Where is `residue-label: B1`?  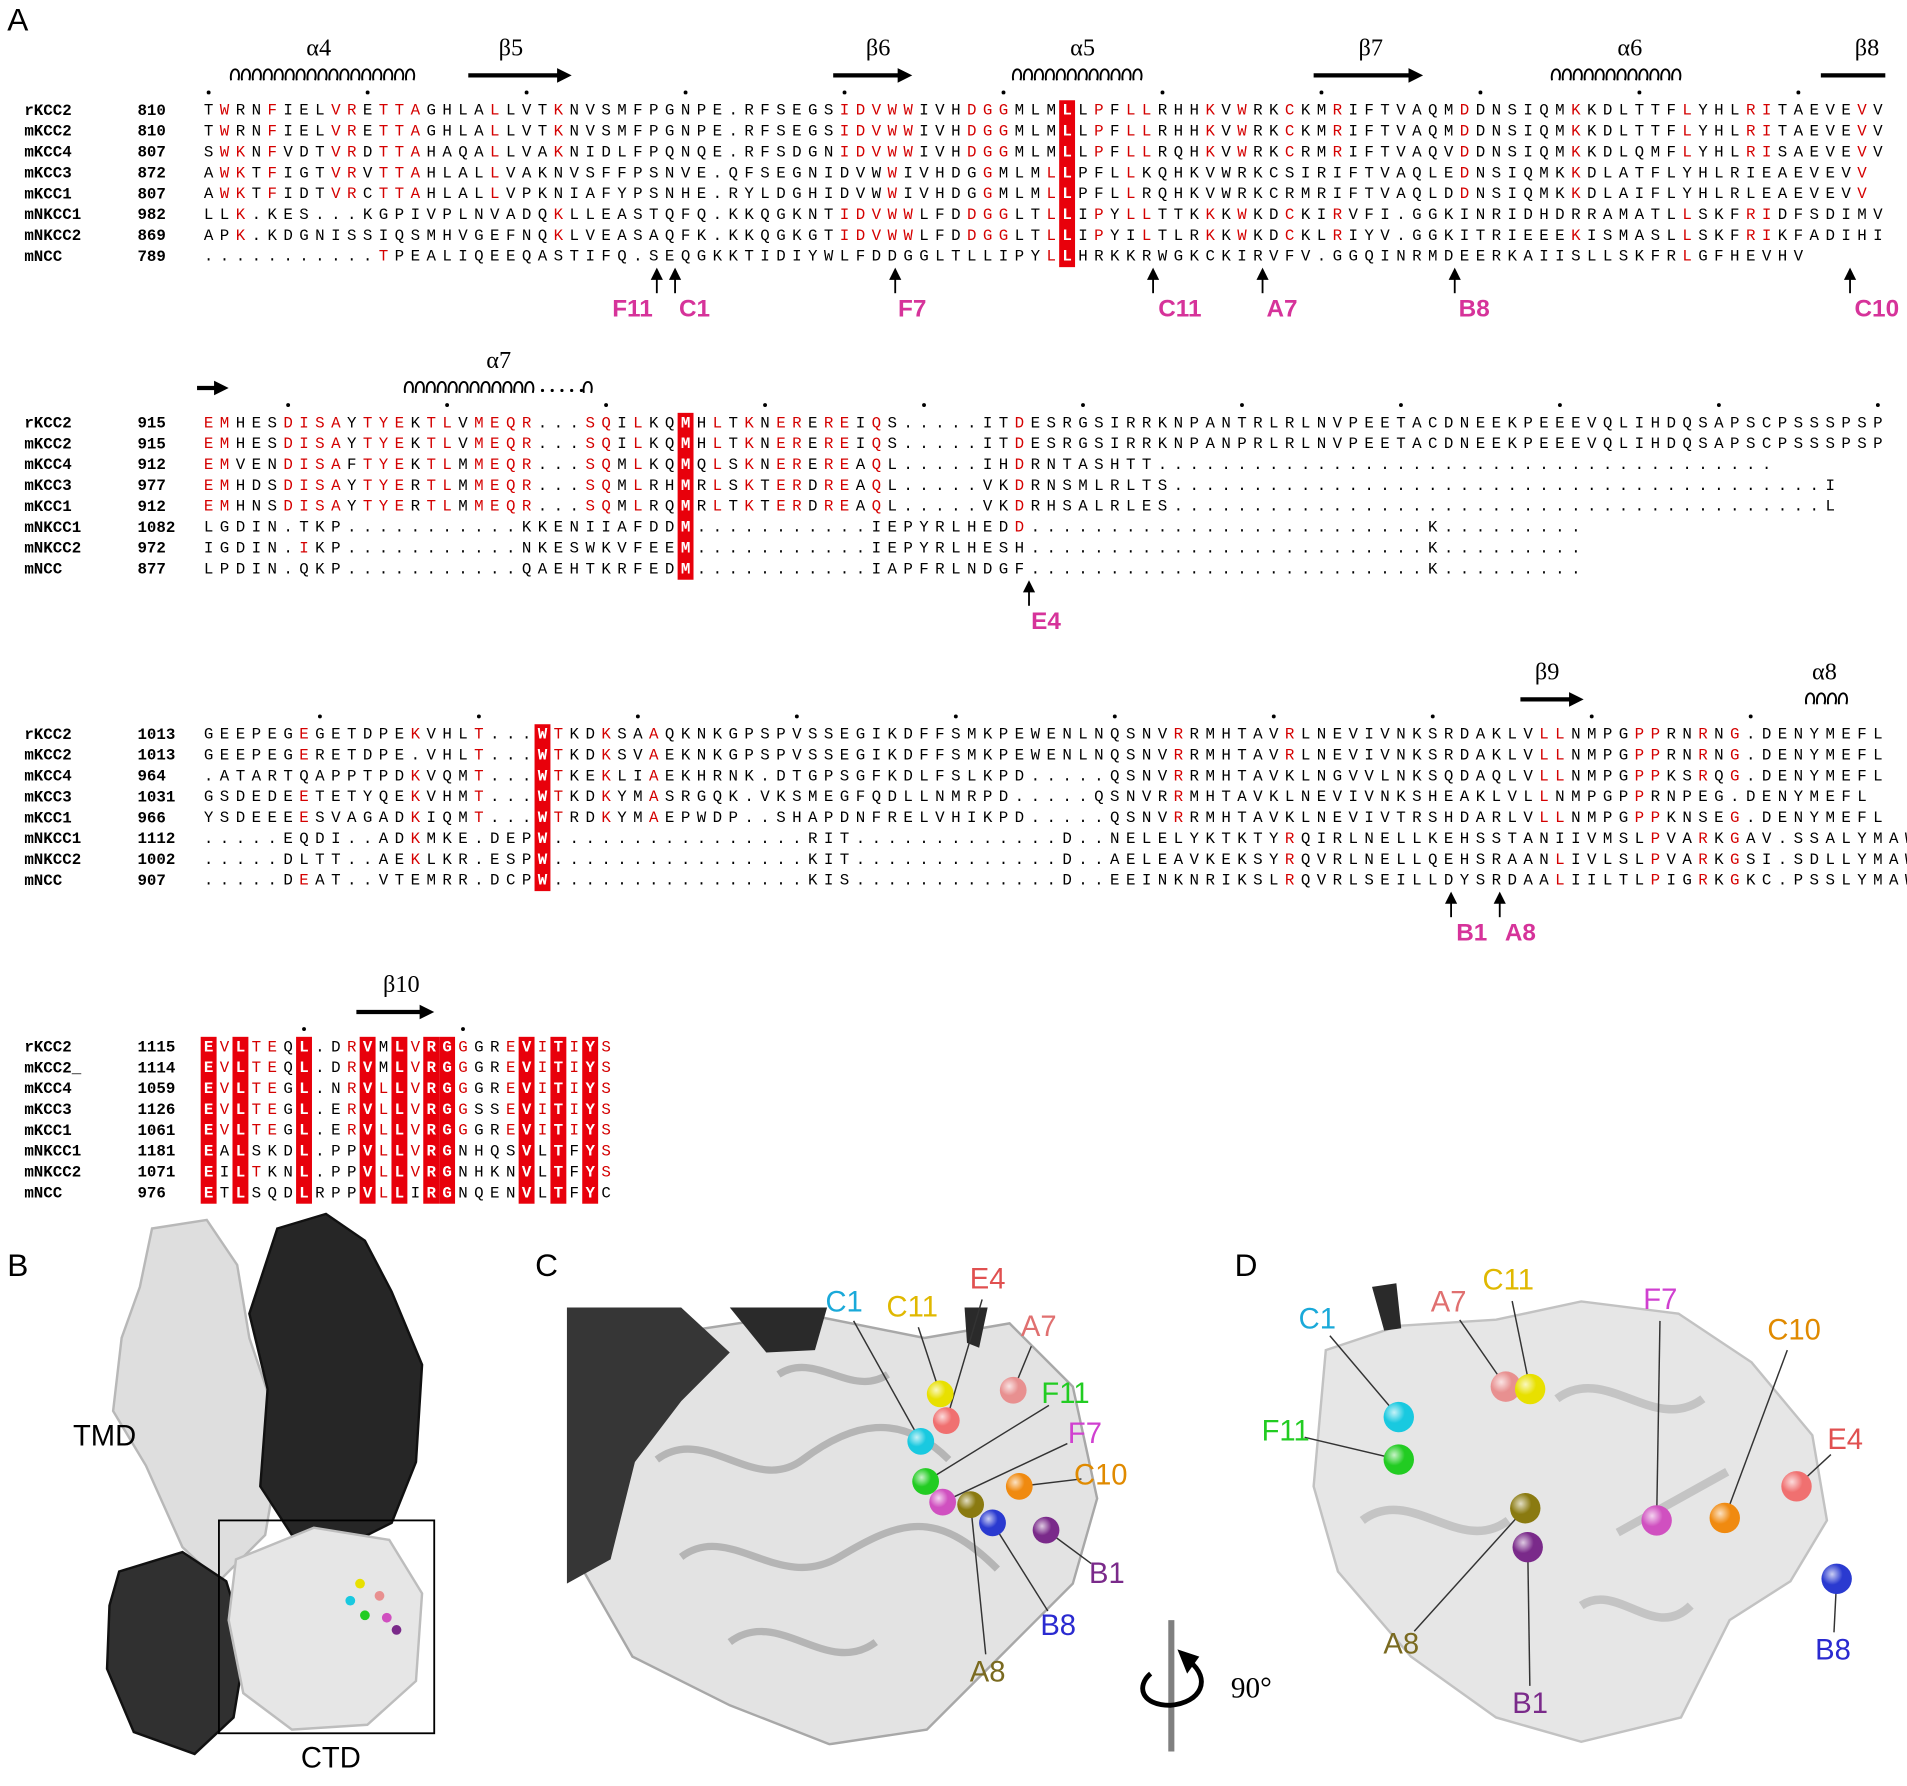
residue-label: B1 is located at coordinates (1530, 1704).